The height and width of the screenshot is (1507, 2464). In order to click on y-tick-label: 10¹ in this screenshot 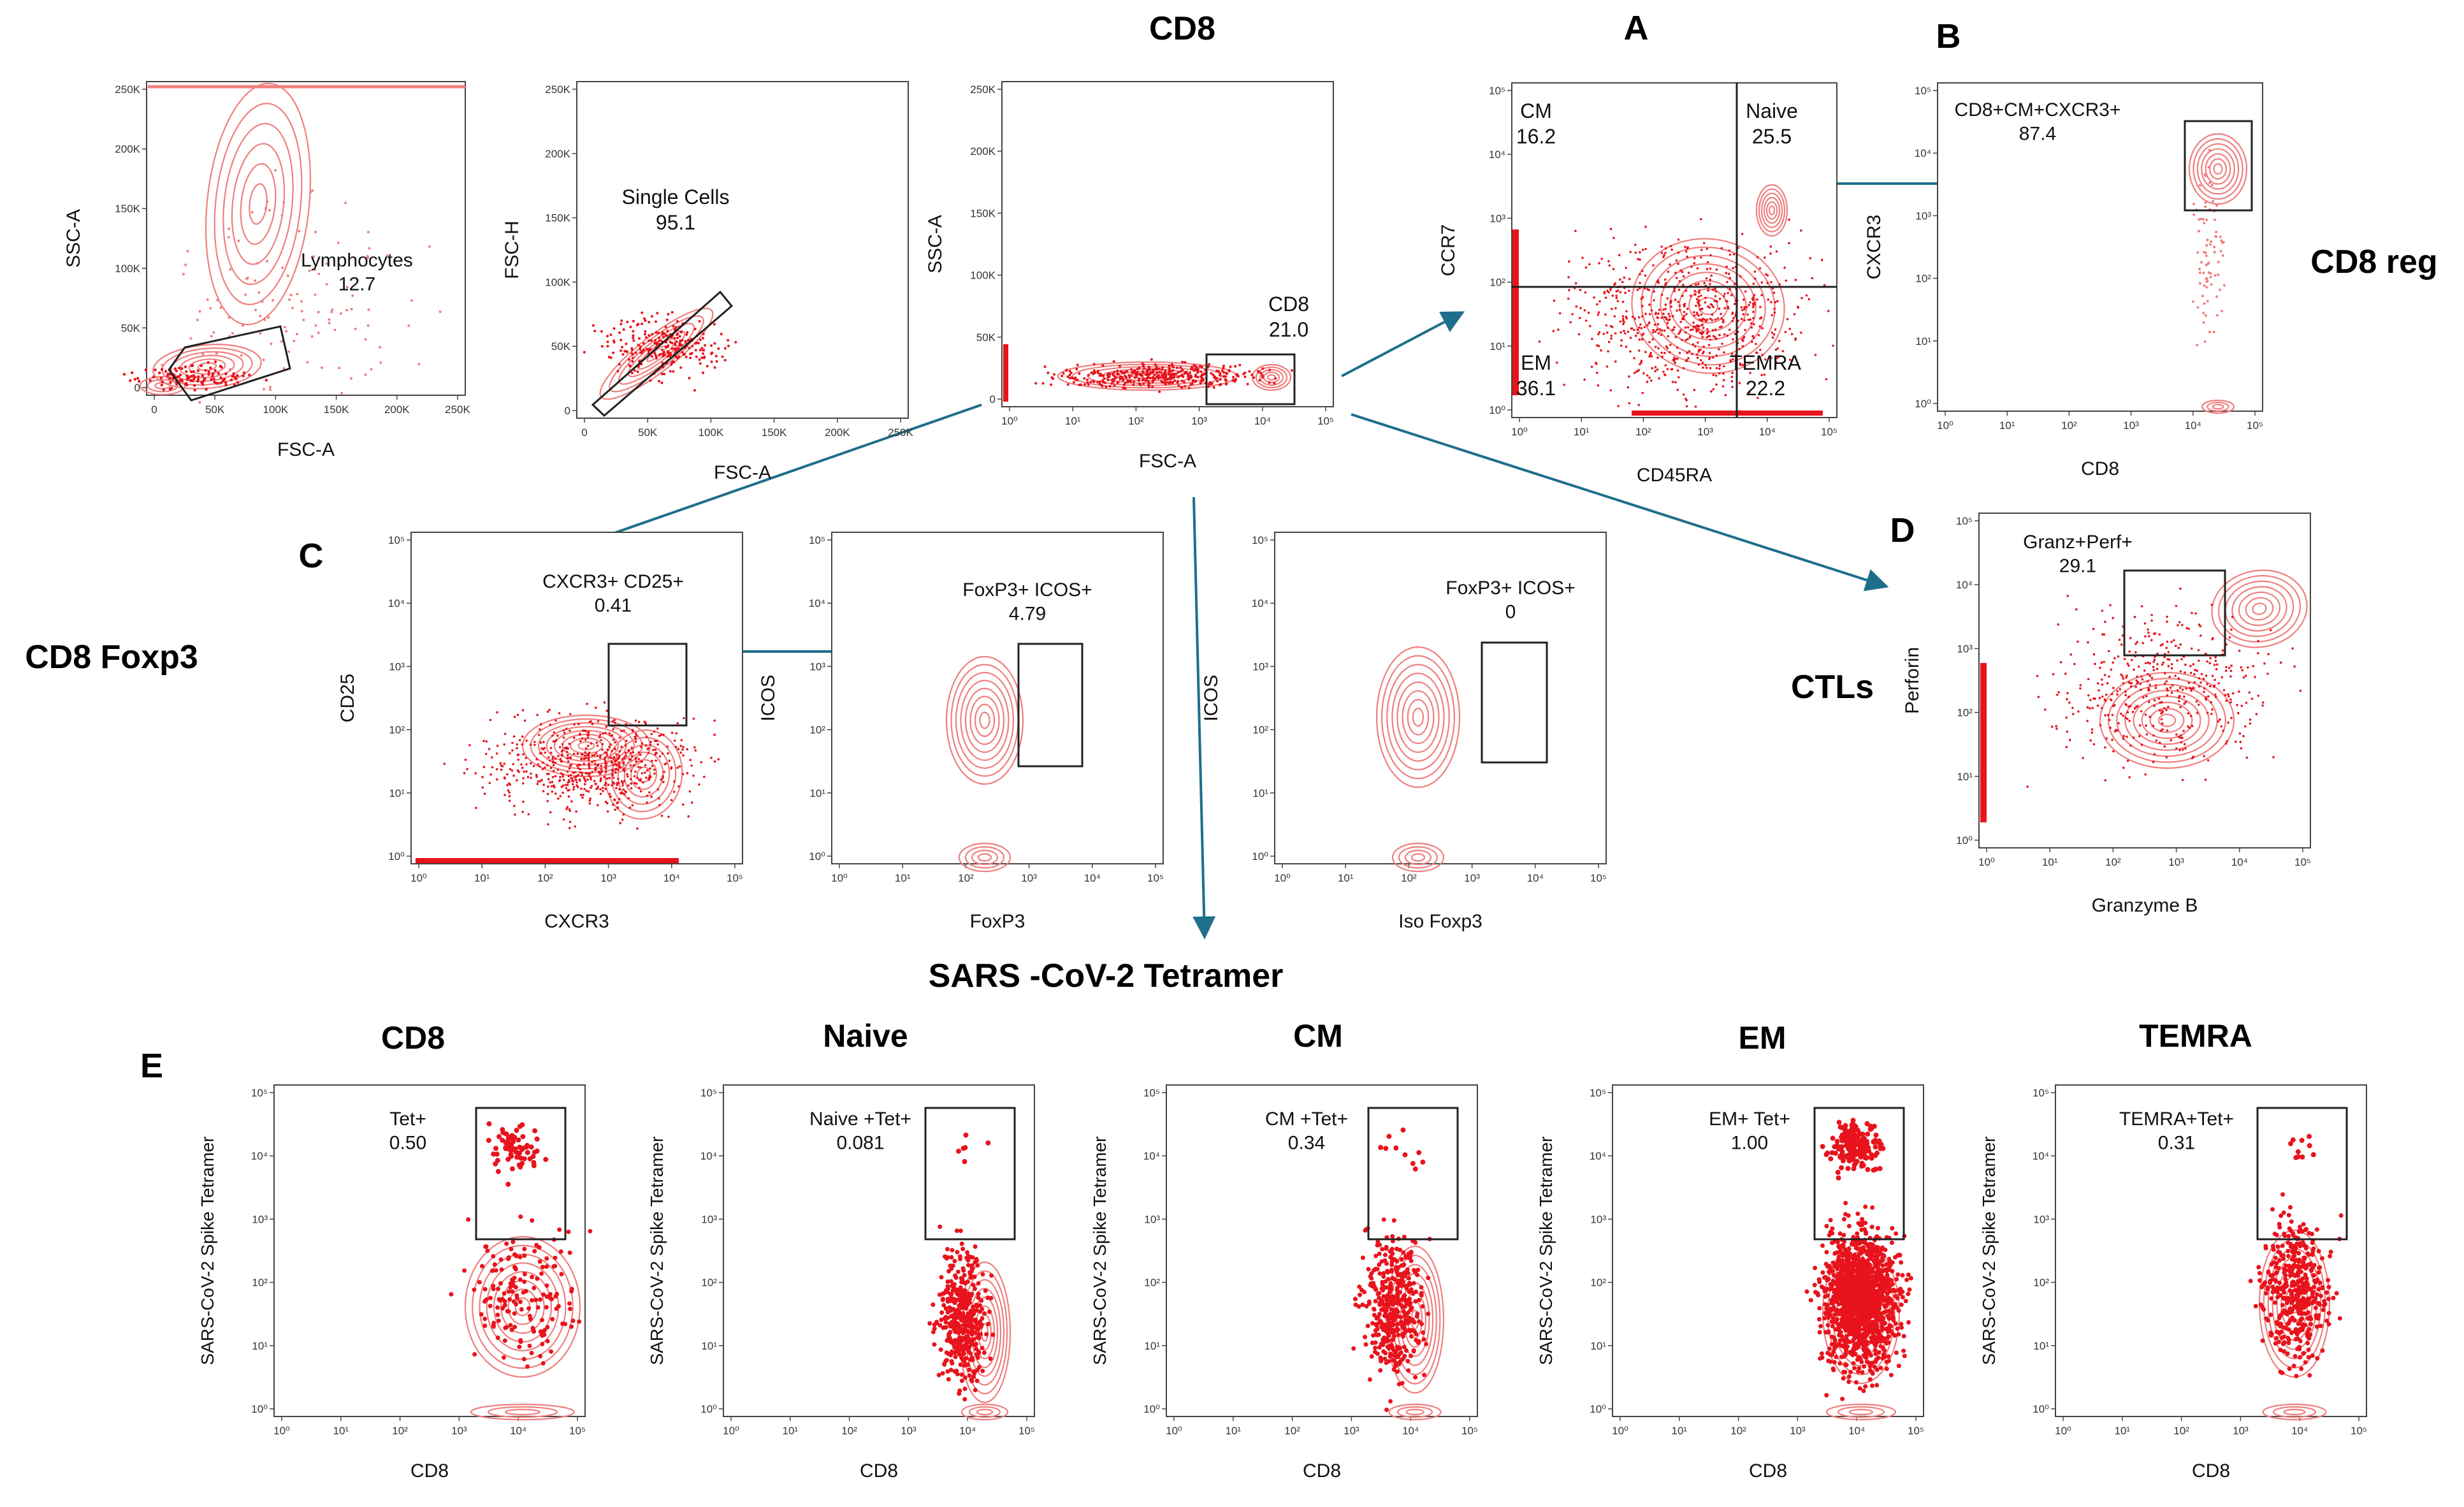, I will do `click(1260, 793)`.